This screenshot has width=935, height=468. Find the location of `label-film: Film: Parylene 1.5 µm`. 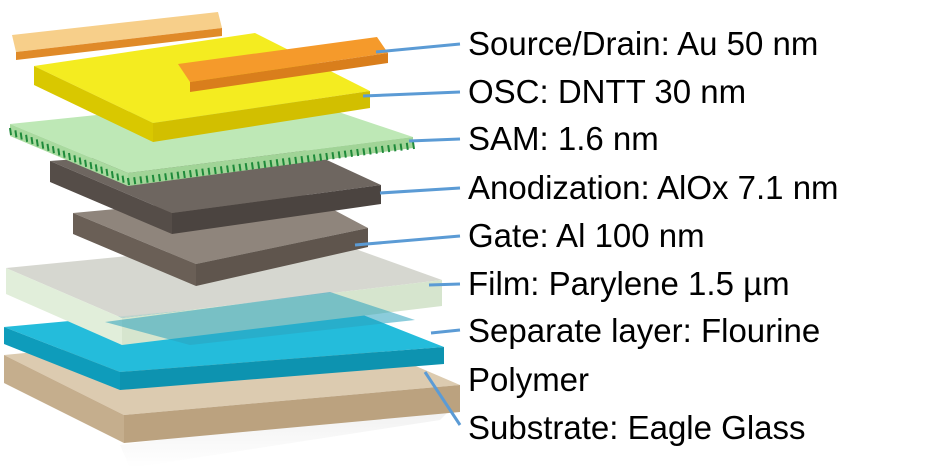

label-film: Film: Parylene 1.5 µm is located at coordinates (629, 283).